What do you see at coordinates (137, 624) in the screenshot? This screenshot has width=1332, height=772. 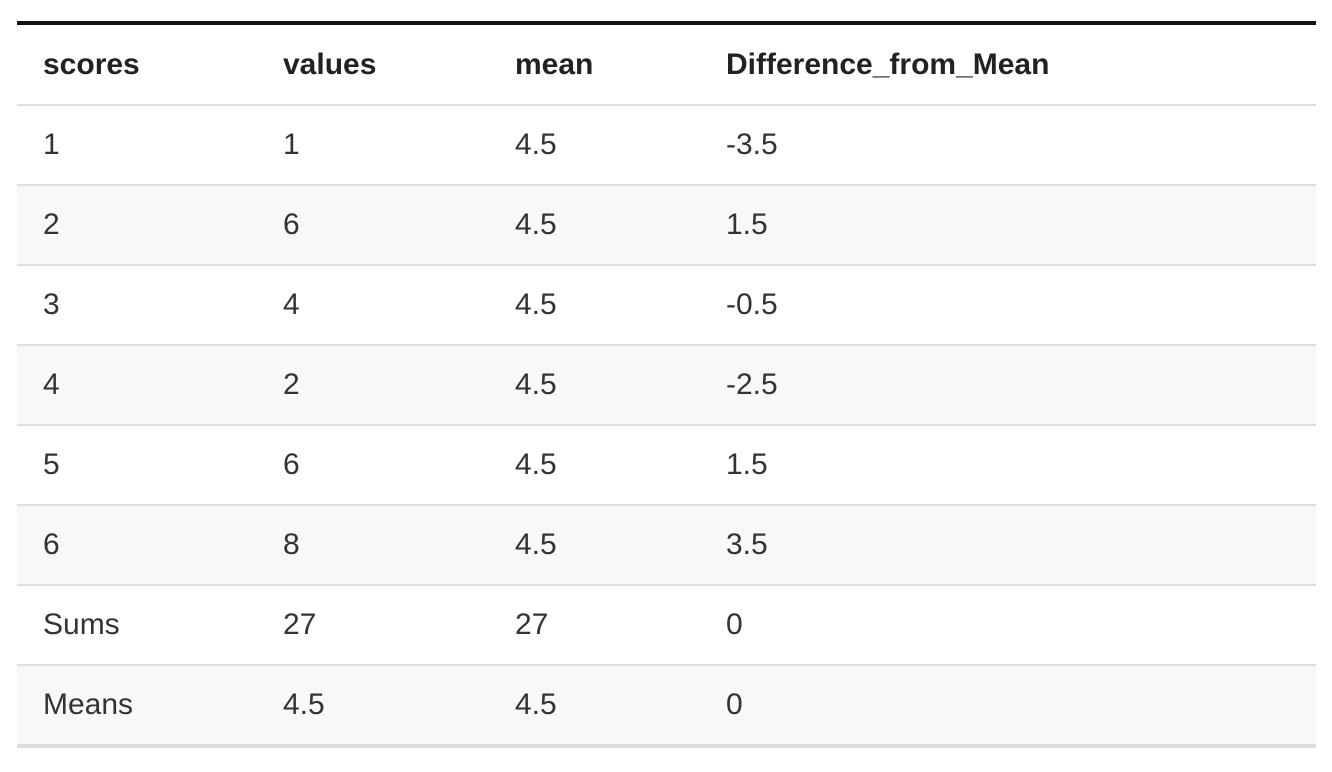 I see `cell-scores: Sums` at bounding box center [137, 624].